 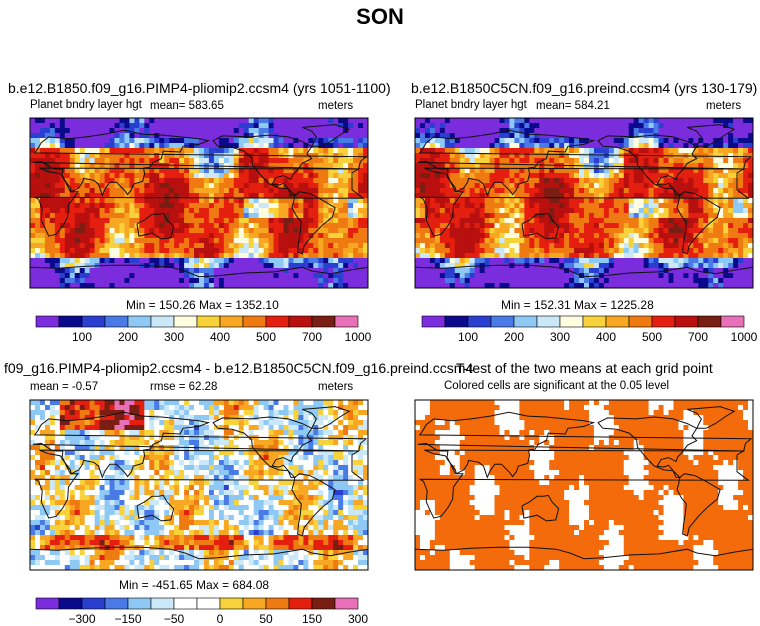 What do you see at coordinates (184, 387) in the screenshot?
I see `panel3-rmse: rmse = 62.28` at bounding box center [184, 387].